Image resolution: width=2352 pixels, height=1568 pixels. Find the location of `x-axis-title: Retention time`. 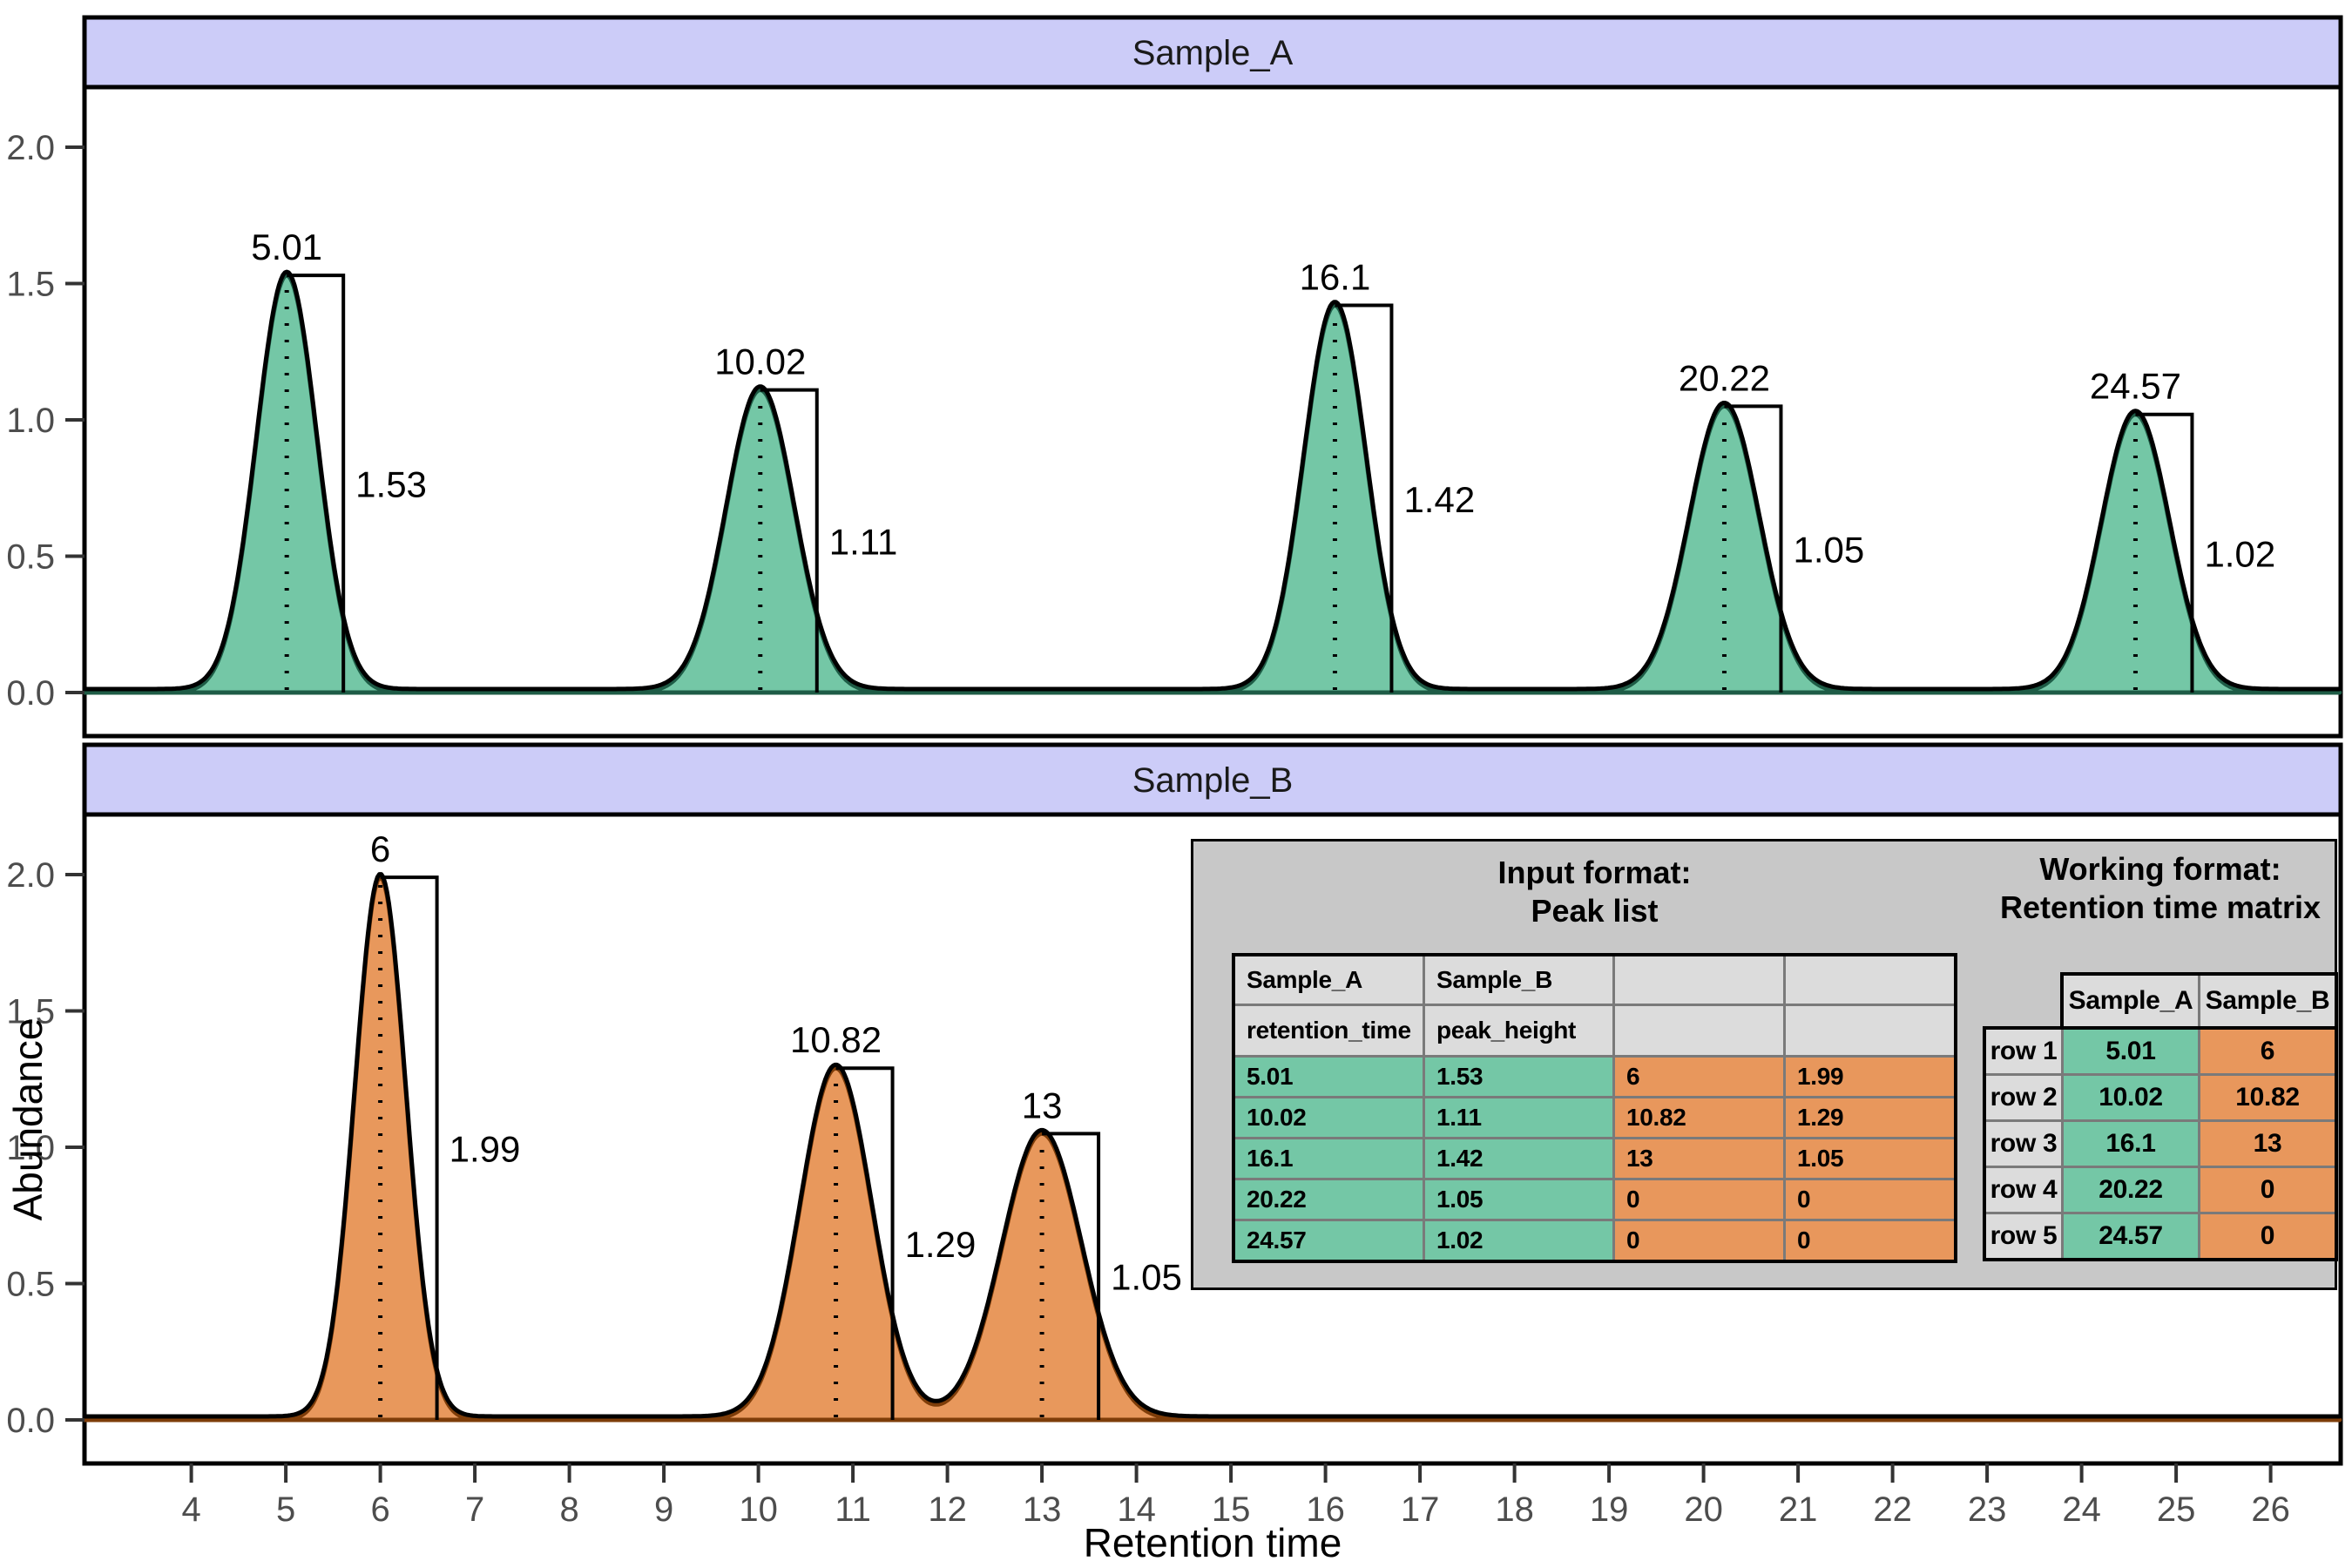

x-axis-title: Retention time is located at coordinates (1213, 1542).